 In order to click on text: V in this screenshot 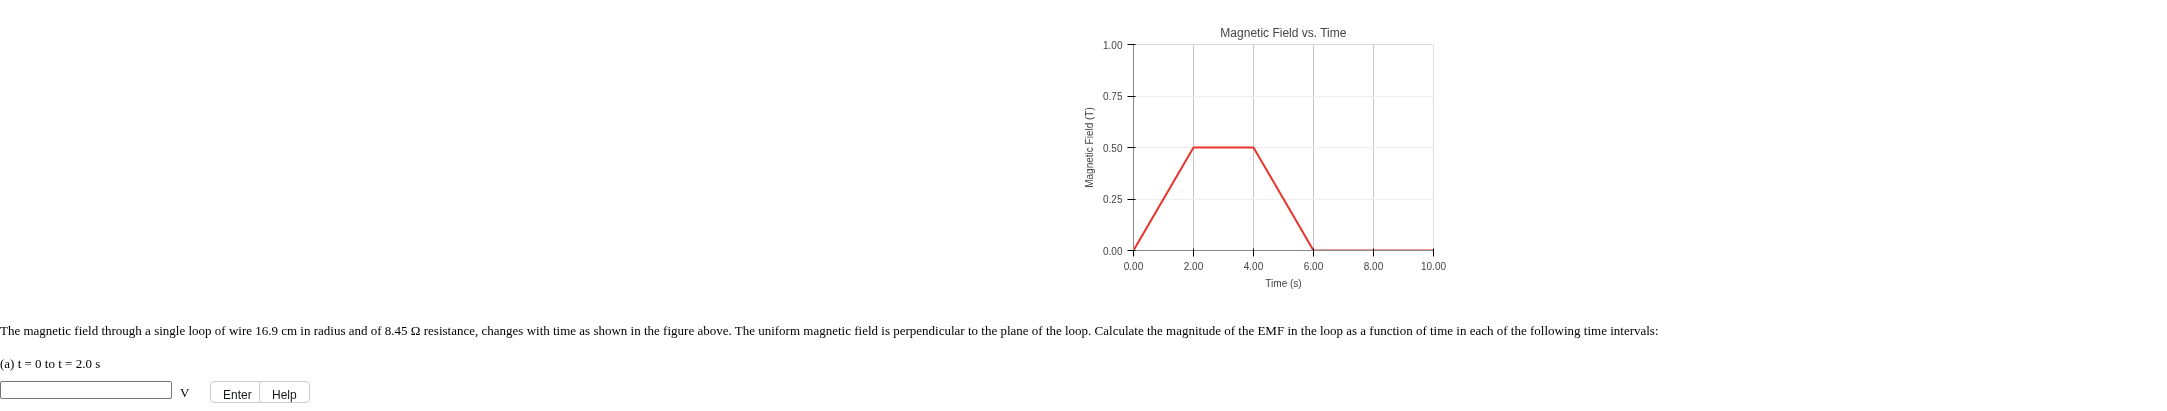, I will do `click(185, 393)`.